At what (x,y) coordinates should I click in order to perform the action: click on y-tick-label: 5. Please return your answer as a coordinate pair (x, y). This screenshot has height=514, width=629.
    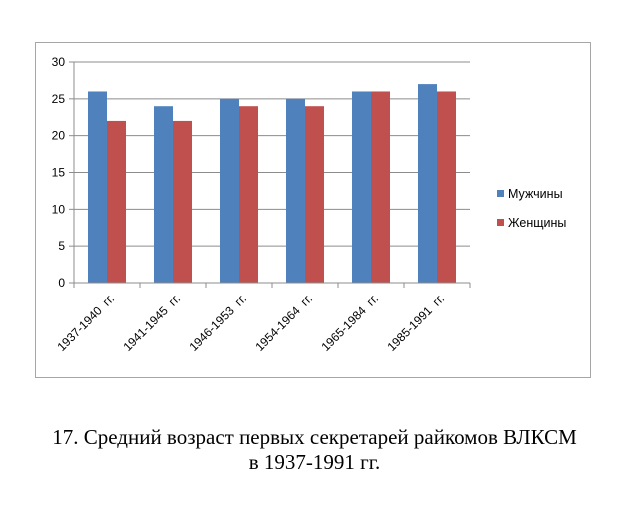
    Looking at the image, I should click on (61, 246).